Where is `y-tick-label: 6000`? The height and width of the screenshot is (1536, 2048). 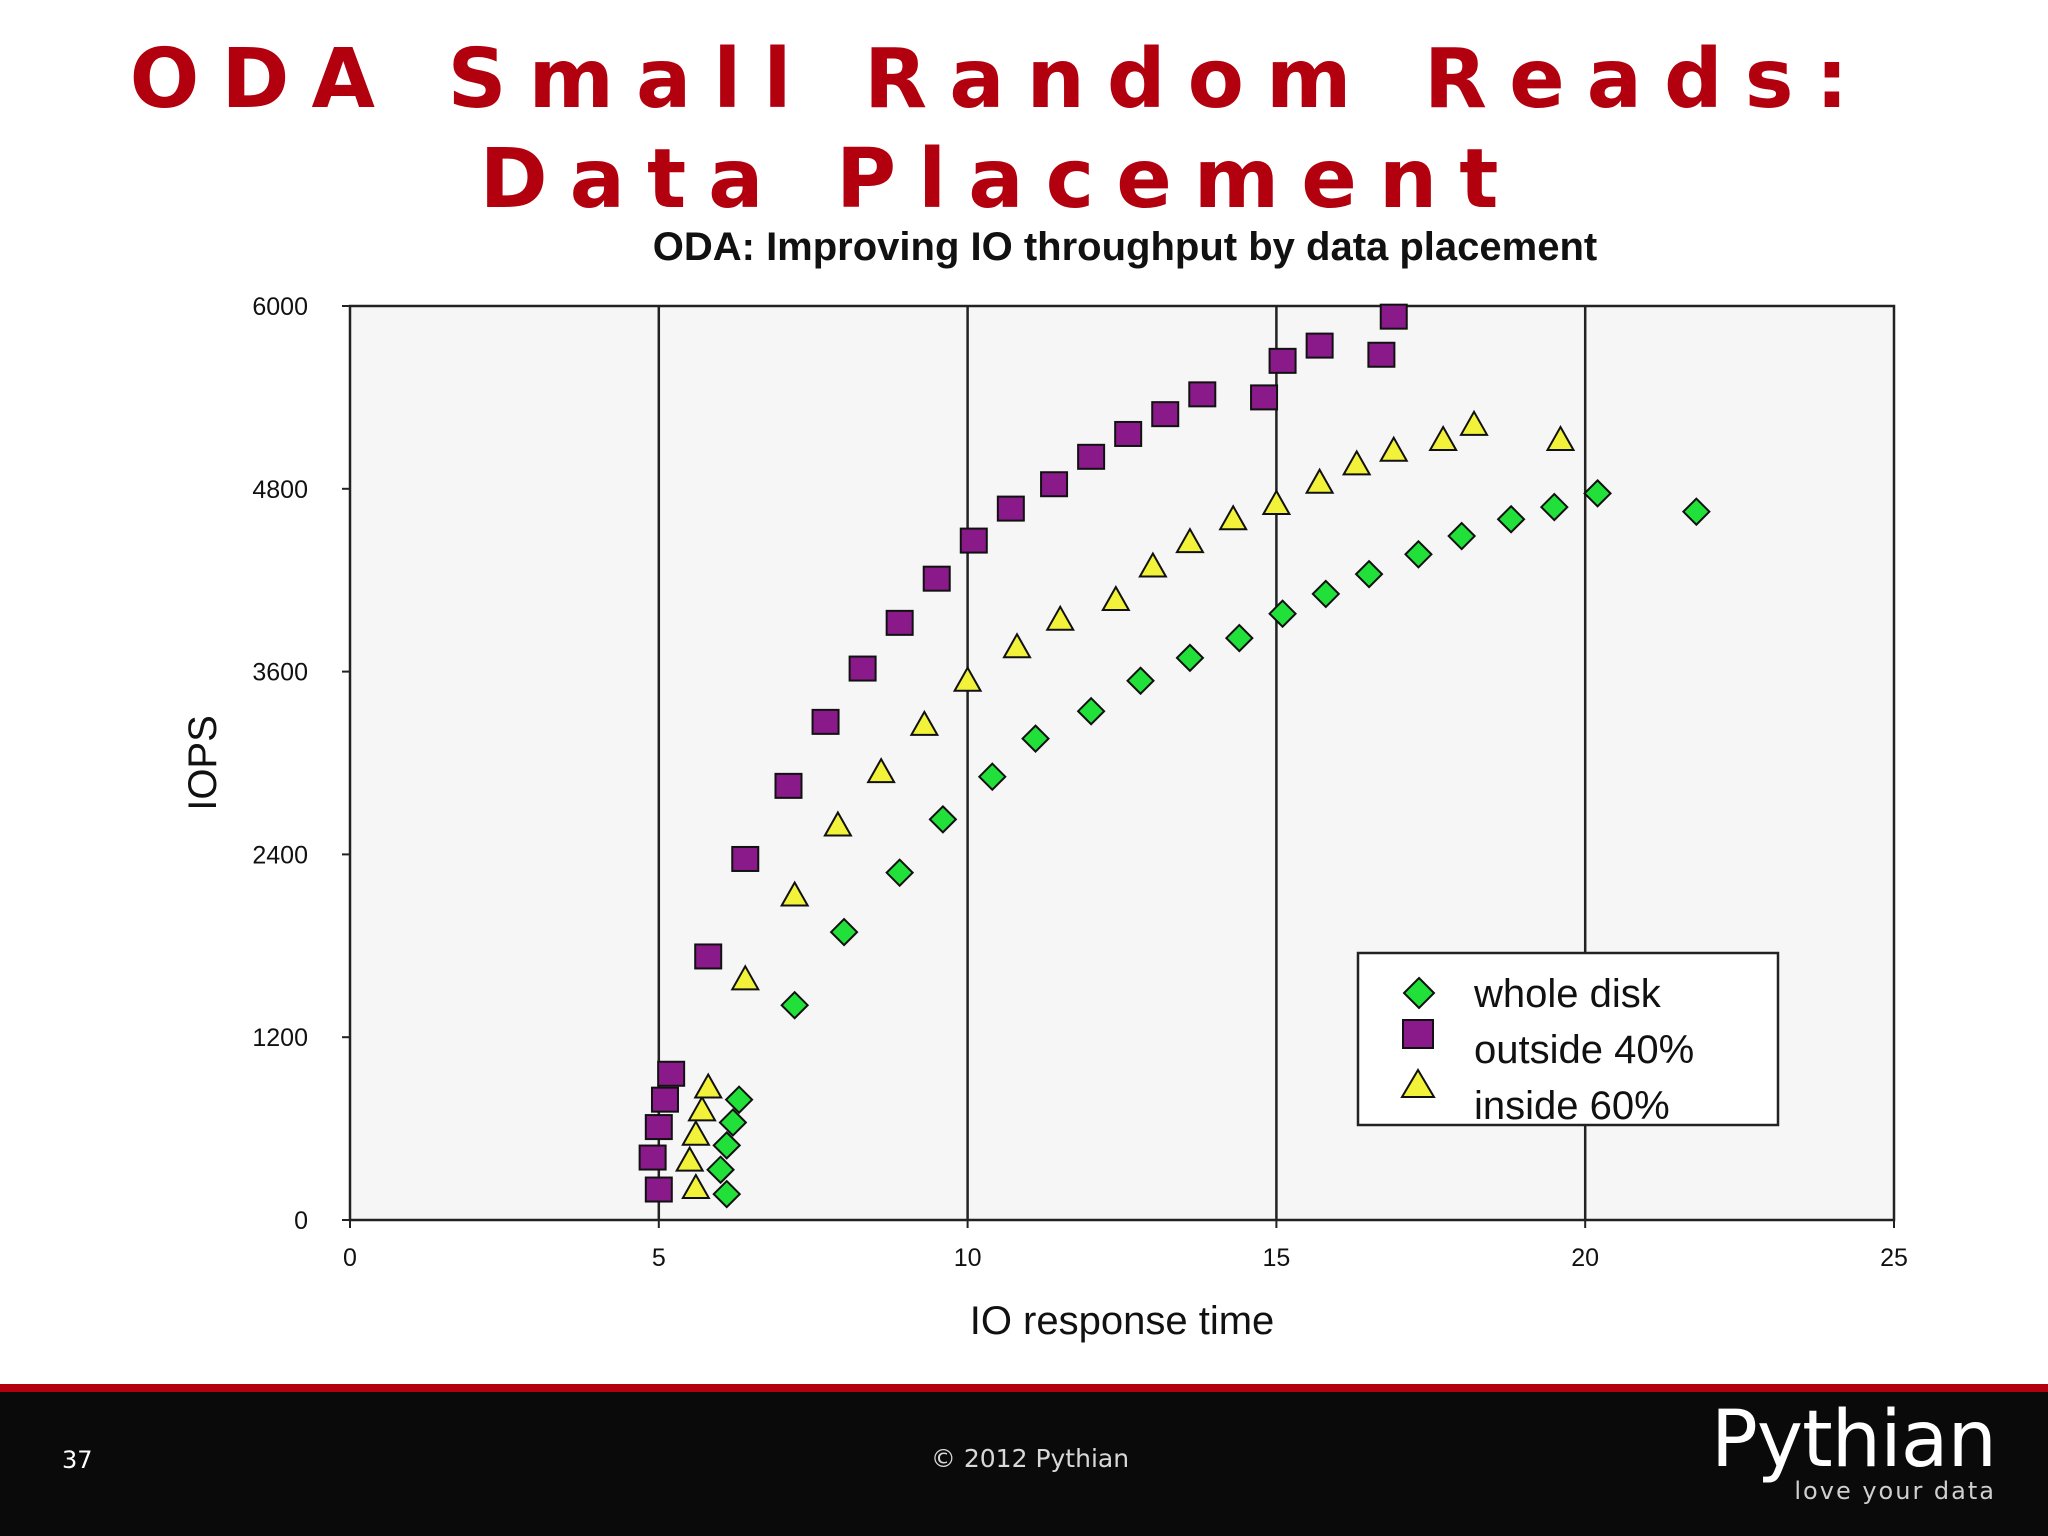 y-tick-label: 6000 is located at coordinates (280, 307).